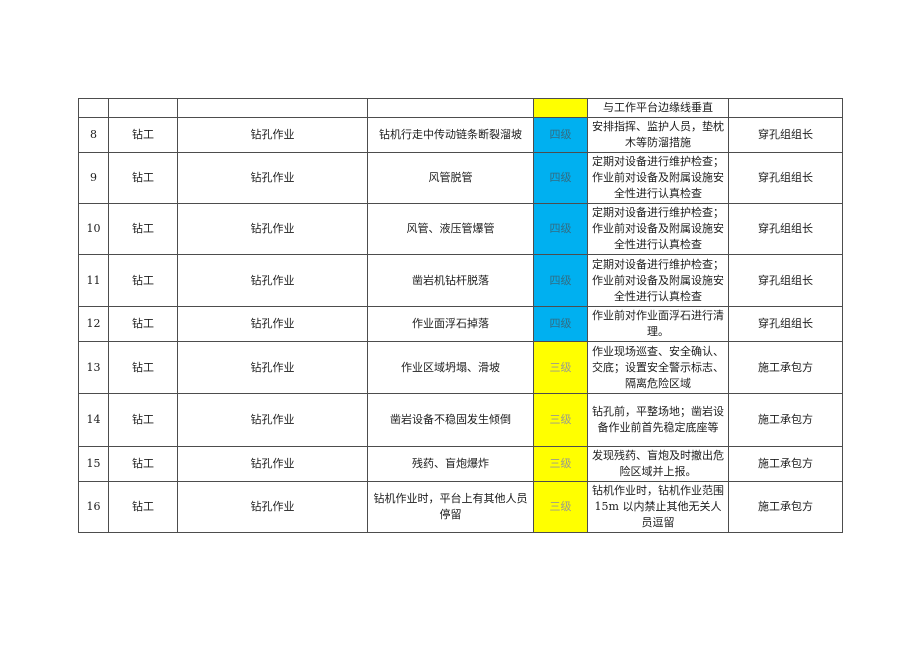  I want to click on cell-hazard: 风管、液压管爆管, so click(450, 229).